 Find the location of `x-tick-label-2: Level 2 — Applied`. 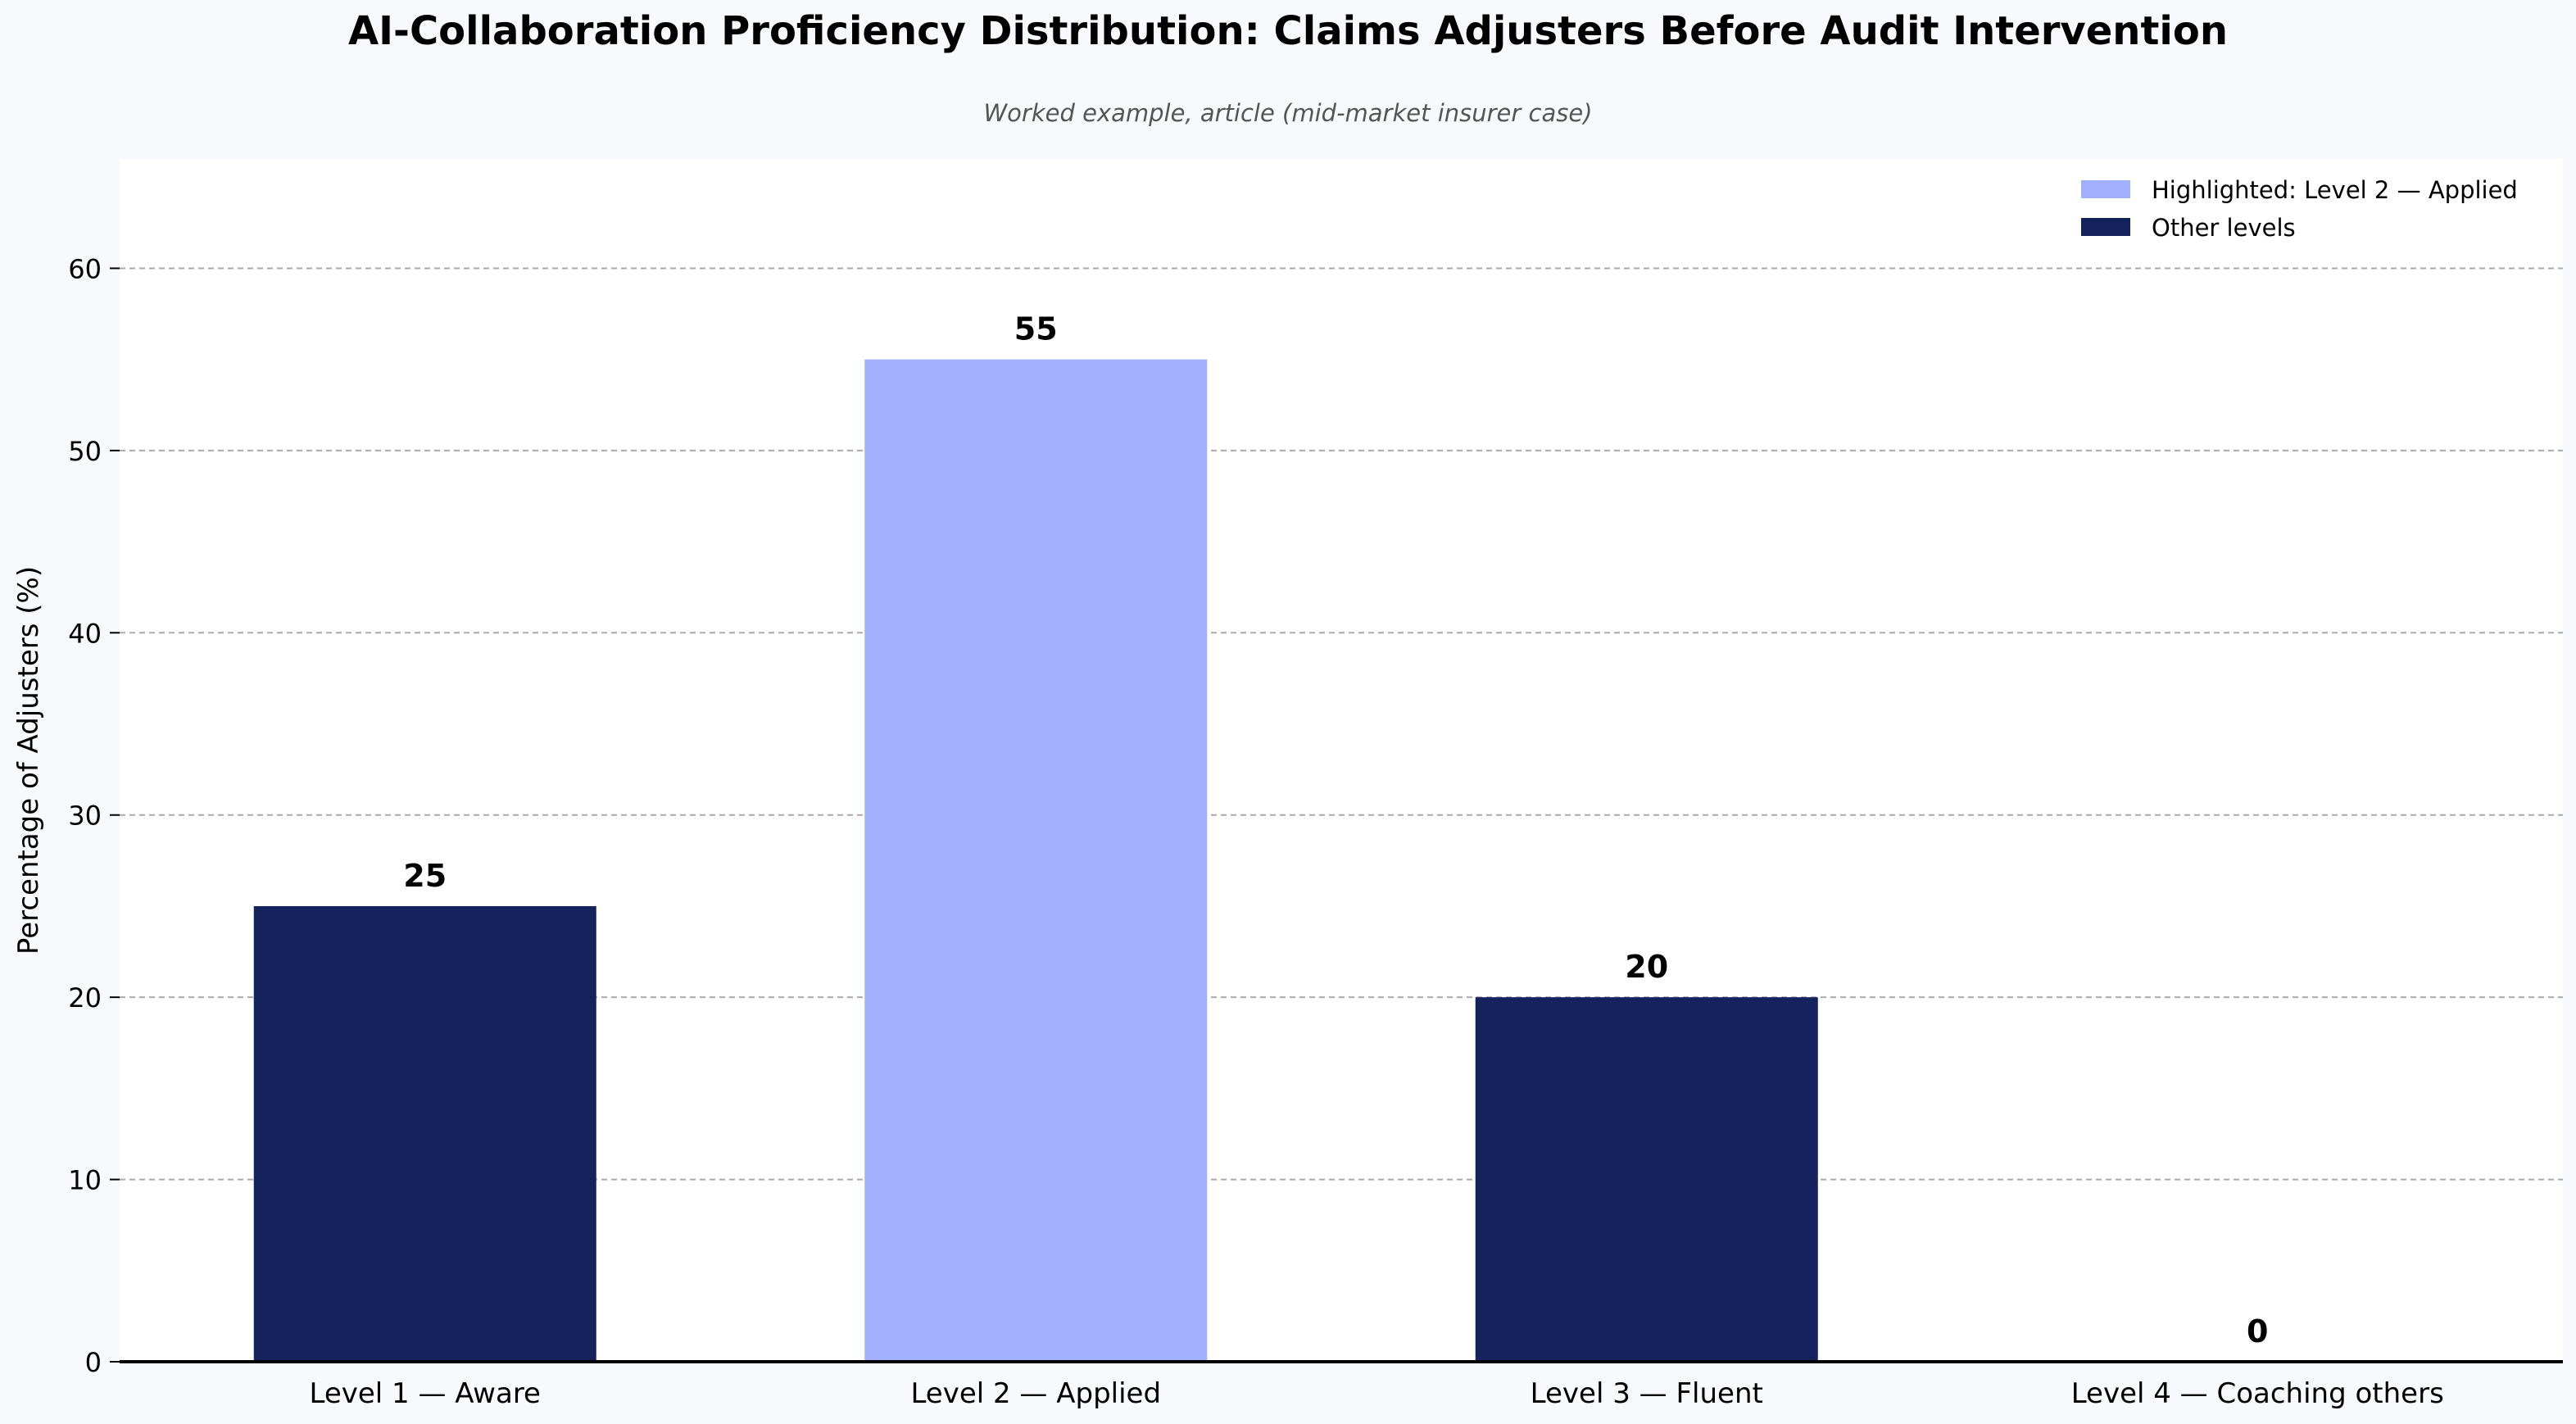

x-tick-label-2: Level 2 — Applied is located at coordinates (1035, 1393).